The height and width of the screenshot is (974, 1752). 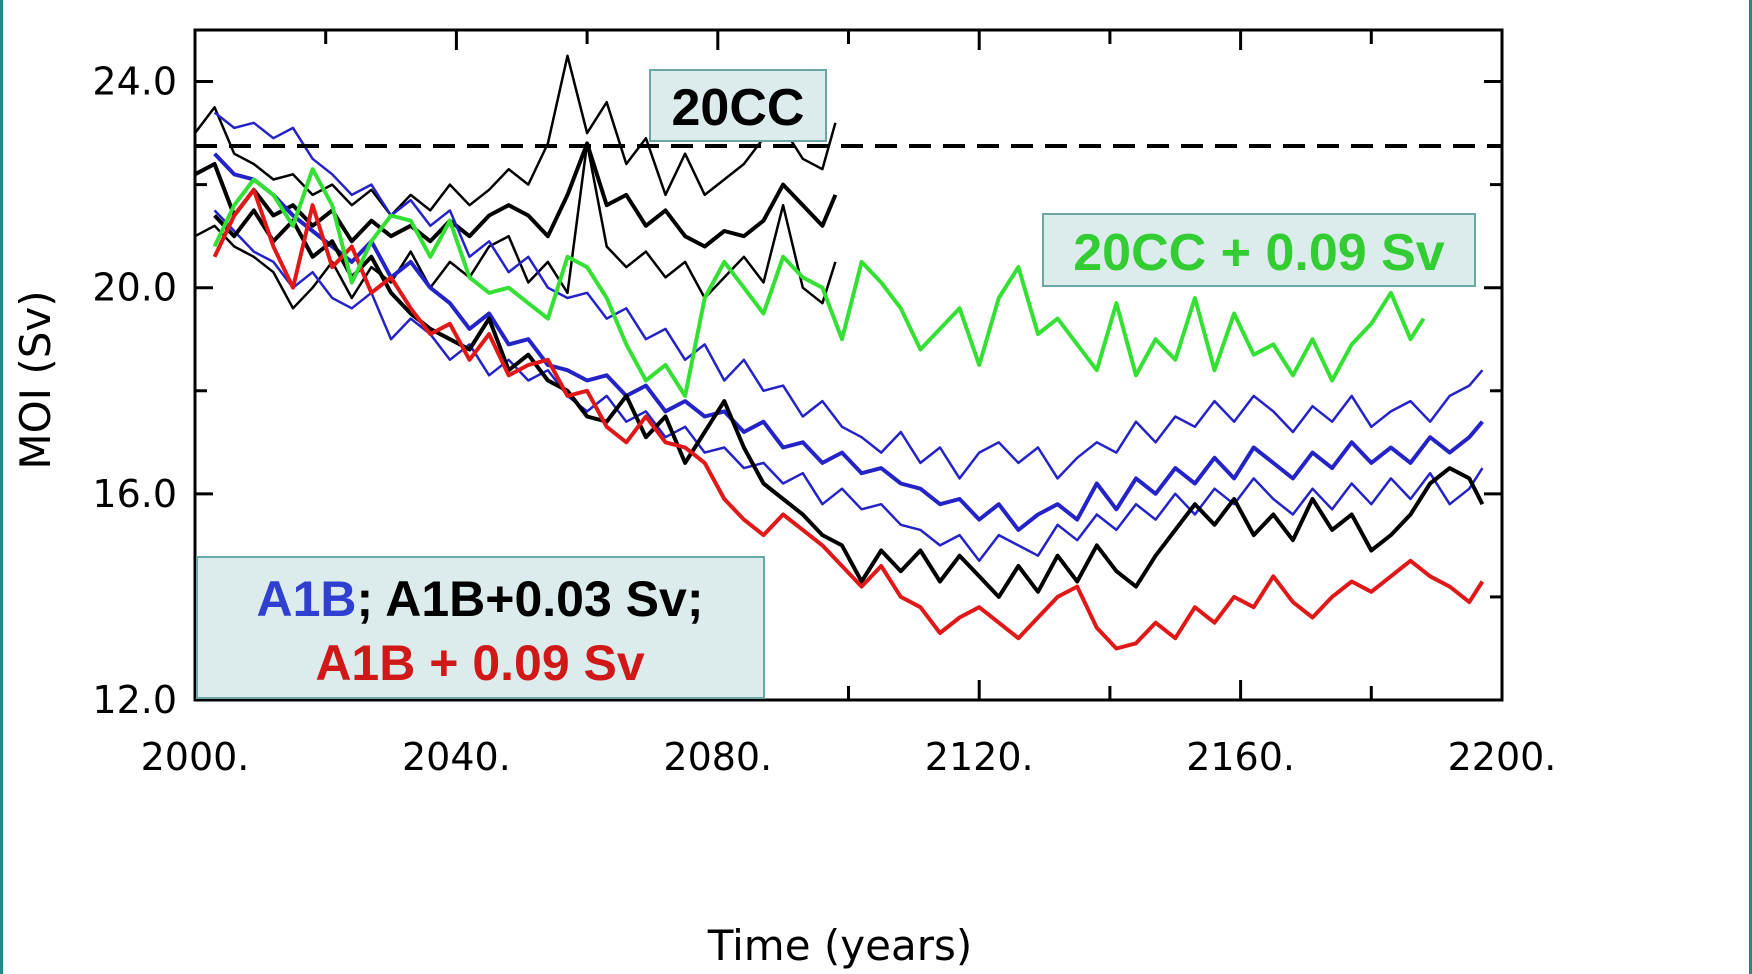 I want to click on annotation-box-20cc, so click(x=738, y=105).